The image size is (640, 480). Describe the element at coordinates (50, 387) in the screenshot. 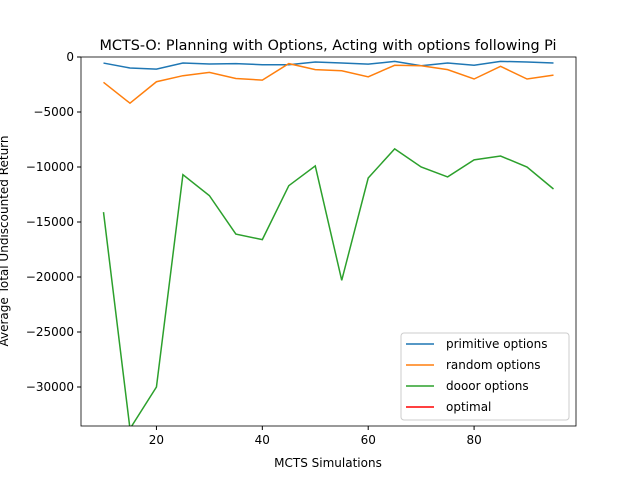

I see `y-tick-label: −30000` at that location.